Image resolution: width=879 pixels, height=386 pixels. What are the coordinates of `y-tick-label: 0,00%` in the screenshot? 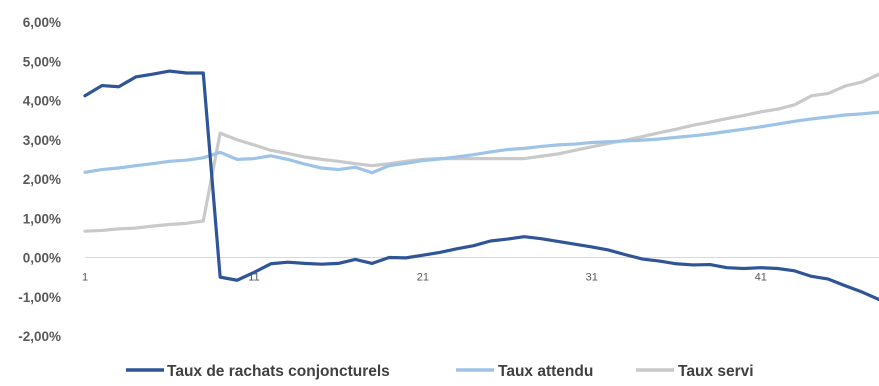 It's located at (42, 258).